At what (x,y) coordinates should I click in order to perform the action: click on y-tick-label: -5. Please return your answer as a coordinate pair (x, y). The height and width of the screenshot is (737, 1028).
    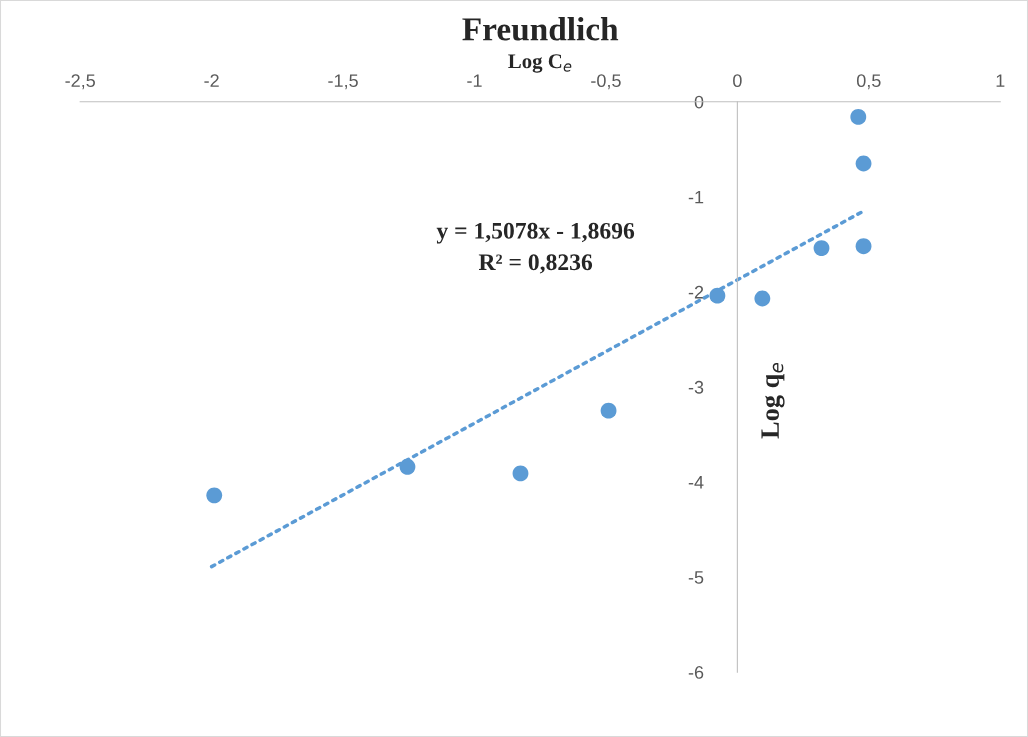
    Looking at the image, I should click on (696, 577).